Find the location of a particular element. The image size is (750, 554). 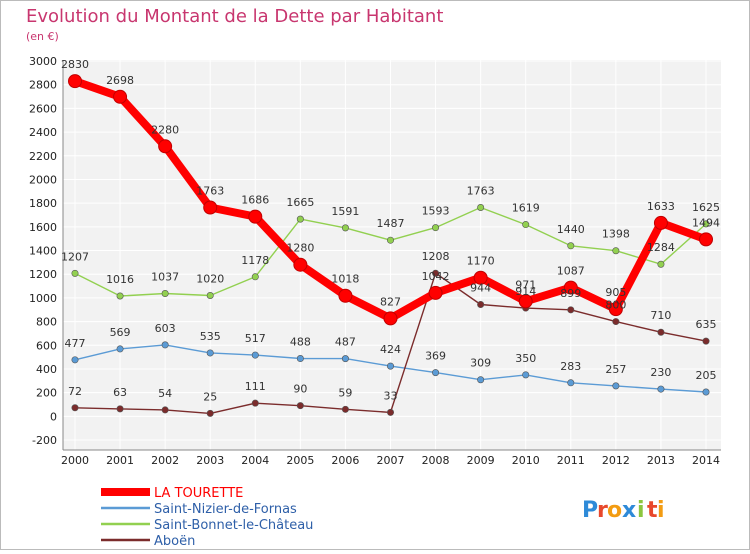

data-label: 635 is located at coordinates (706, 324).